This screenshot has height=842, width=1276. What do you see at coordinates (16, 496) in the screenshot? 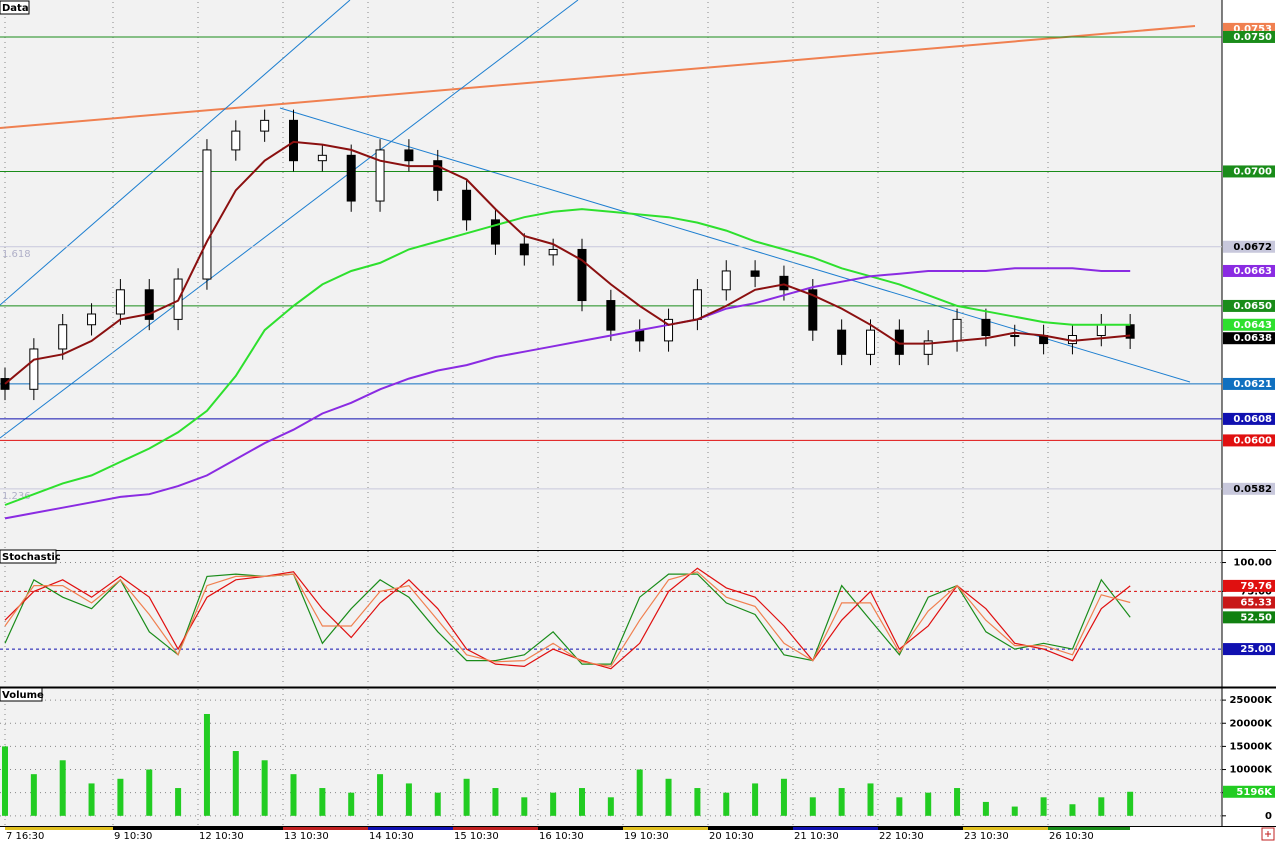
I see `fib-label: 1.236` at bounding box center [16, 496].